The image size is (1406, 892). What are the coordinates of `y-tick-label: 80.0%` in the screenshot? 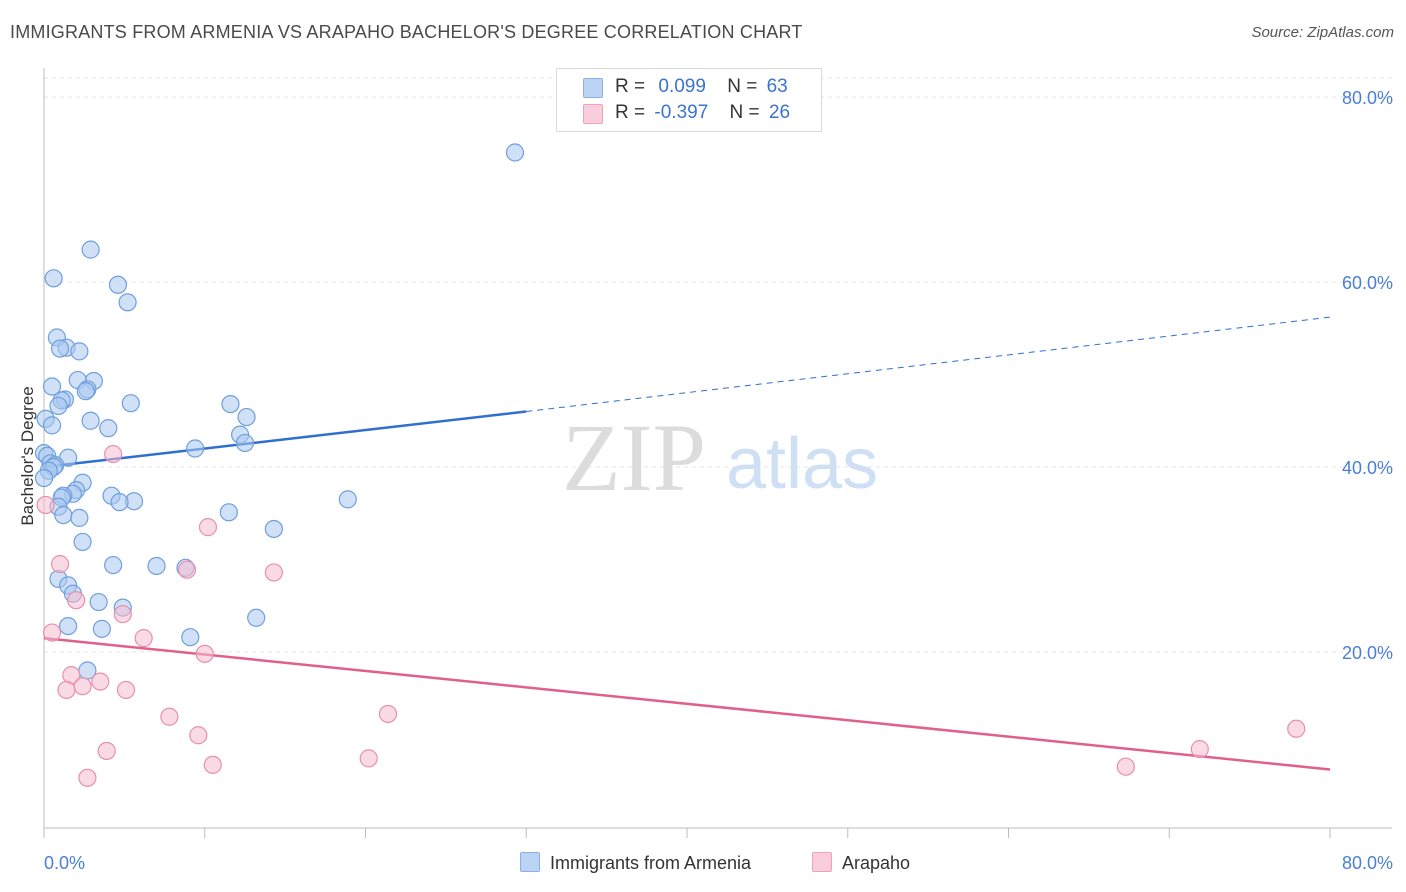 It's located at (1367, 98).